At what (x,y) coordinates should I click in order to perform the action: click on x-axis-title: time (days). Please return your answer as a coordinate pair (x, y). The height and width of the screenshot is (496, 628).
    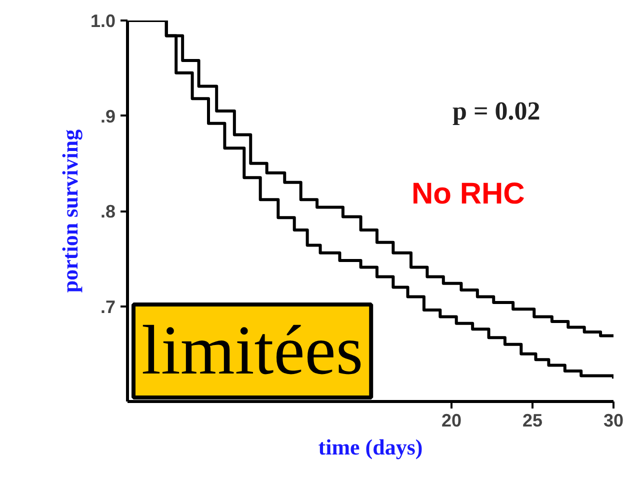
    Looking at the image, I should click on (370, 447).